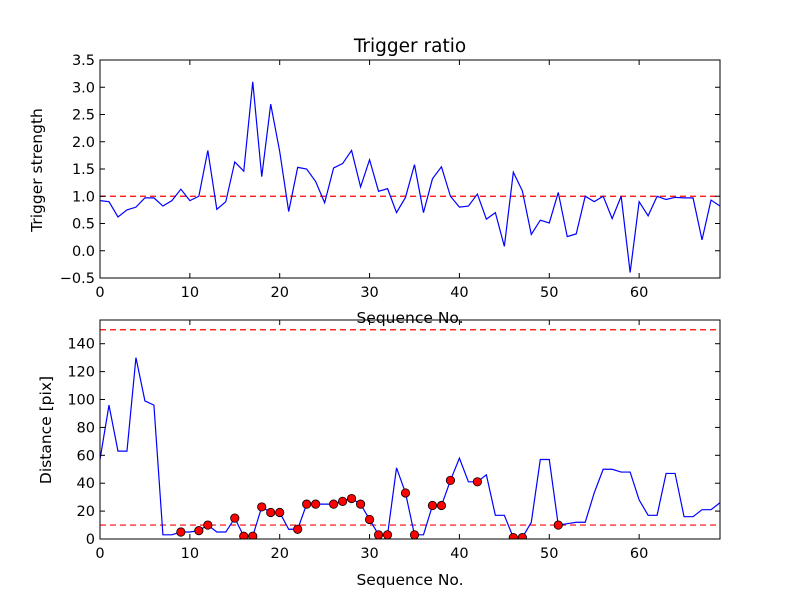 Image resolution: width=800 pixels, height=600 pixels. What do you see at coordinates (83, 116) in the screenshot?
I see `top-y-tick-label: 2.5` at bounding box center [83, 116].